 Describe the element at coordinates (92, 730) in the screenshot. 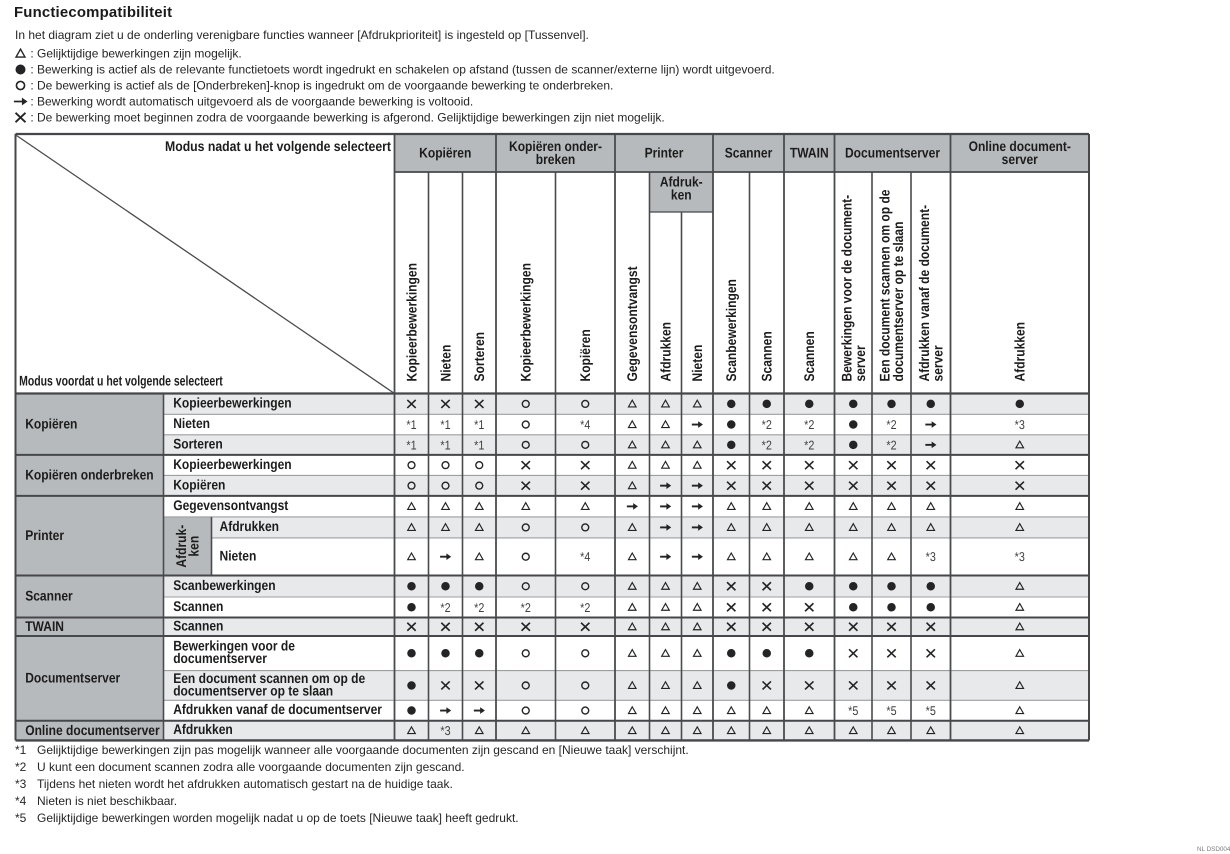

I see `svg-text: Online documentserver` at that location.